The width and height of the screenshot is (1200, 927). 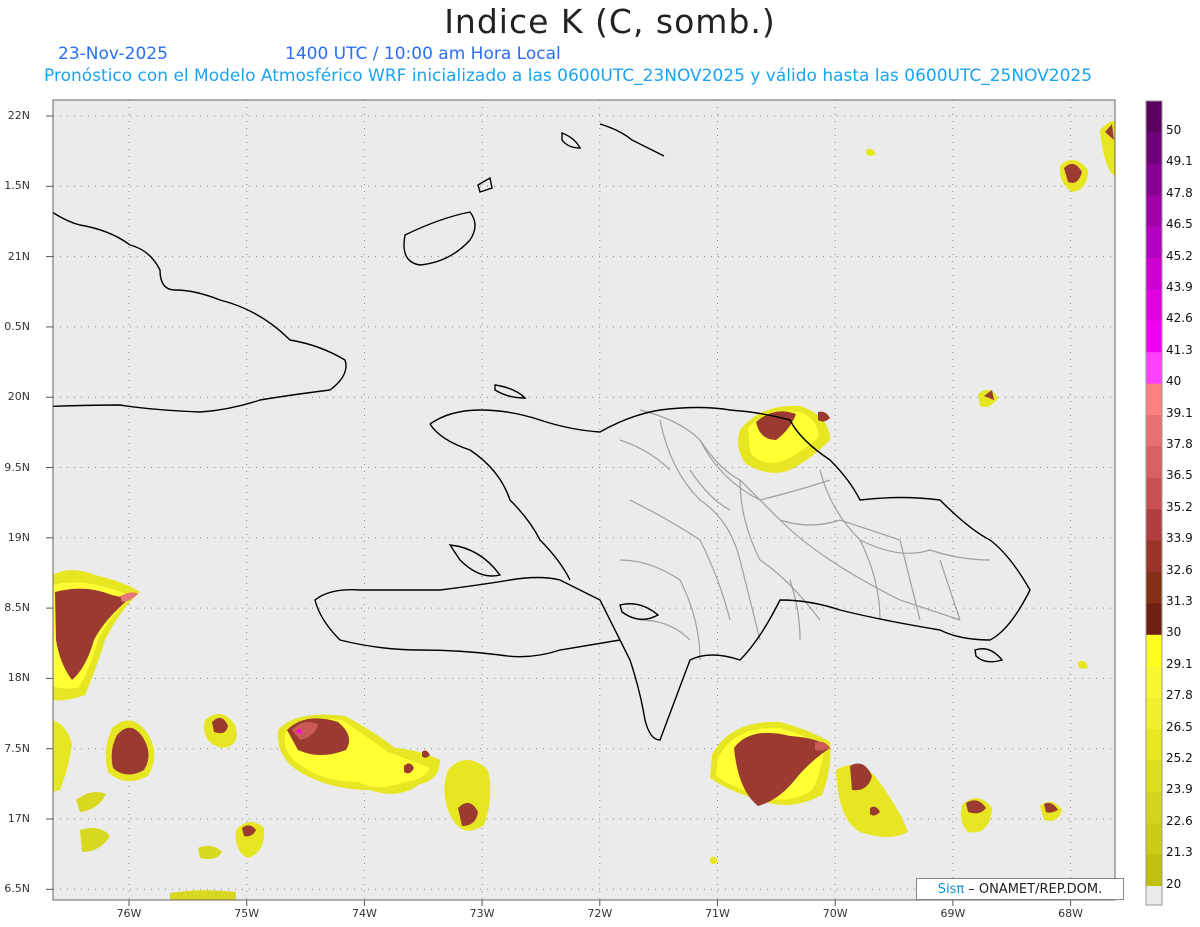 I want to click on colorbar-label: 25.2, so click(x=1179, y=758).